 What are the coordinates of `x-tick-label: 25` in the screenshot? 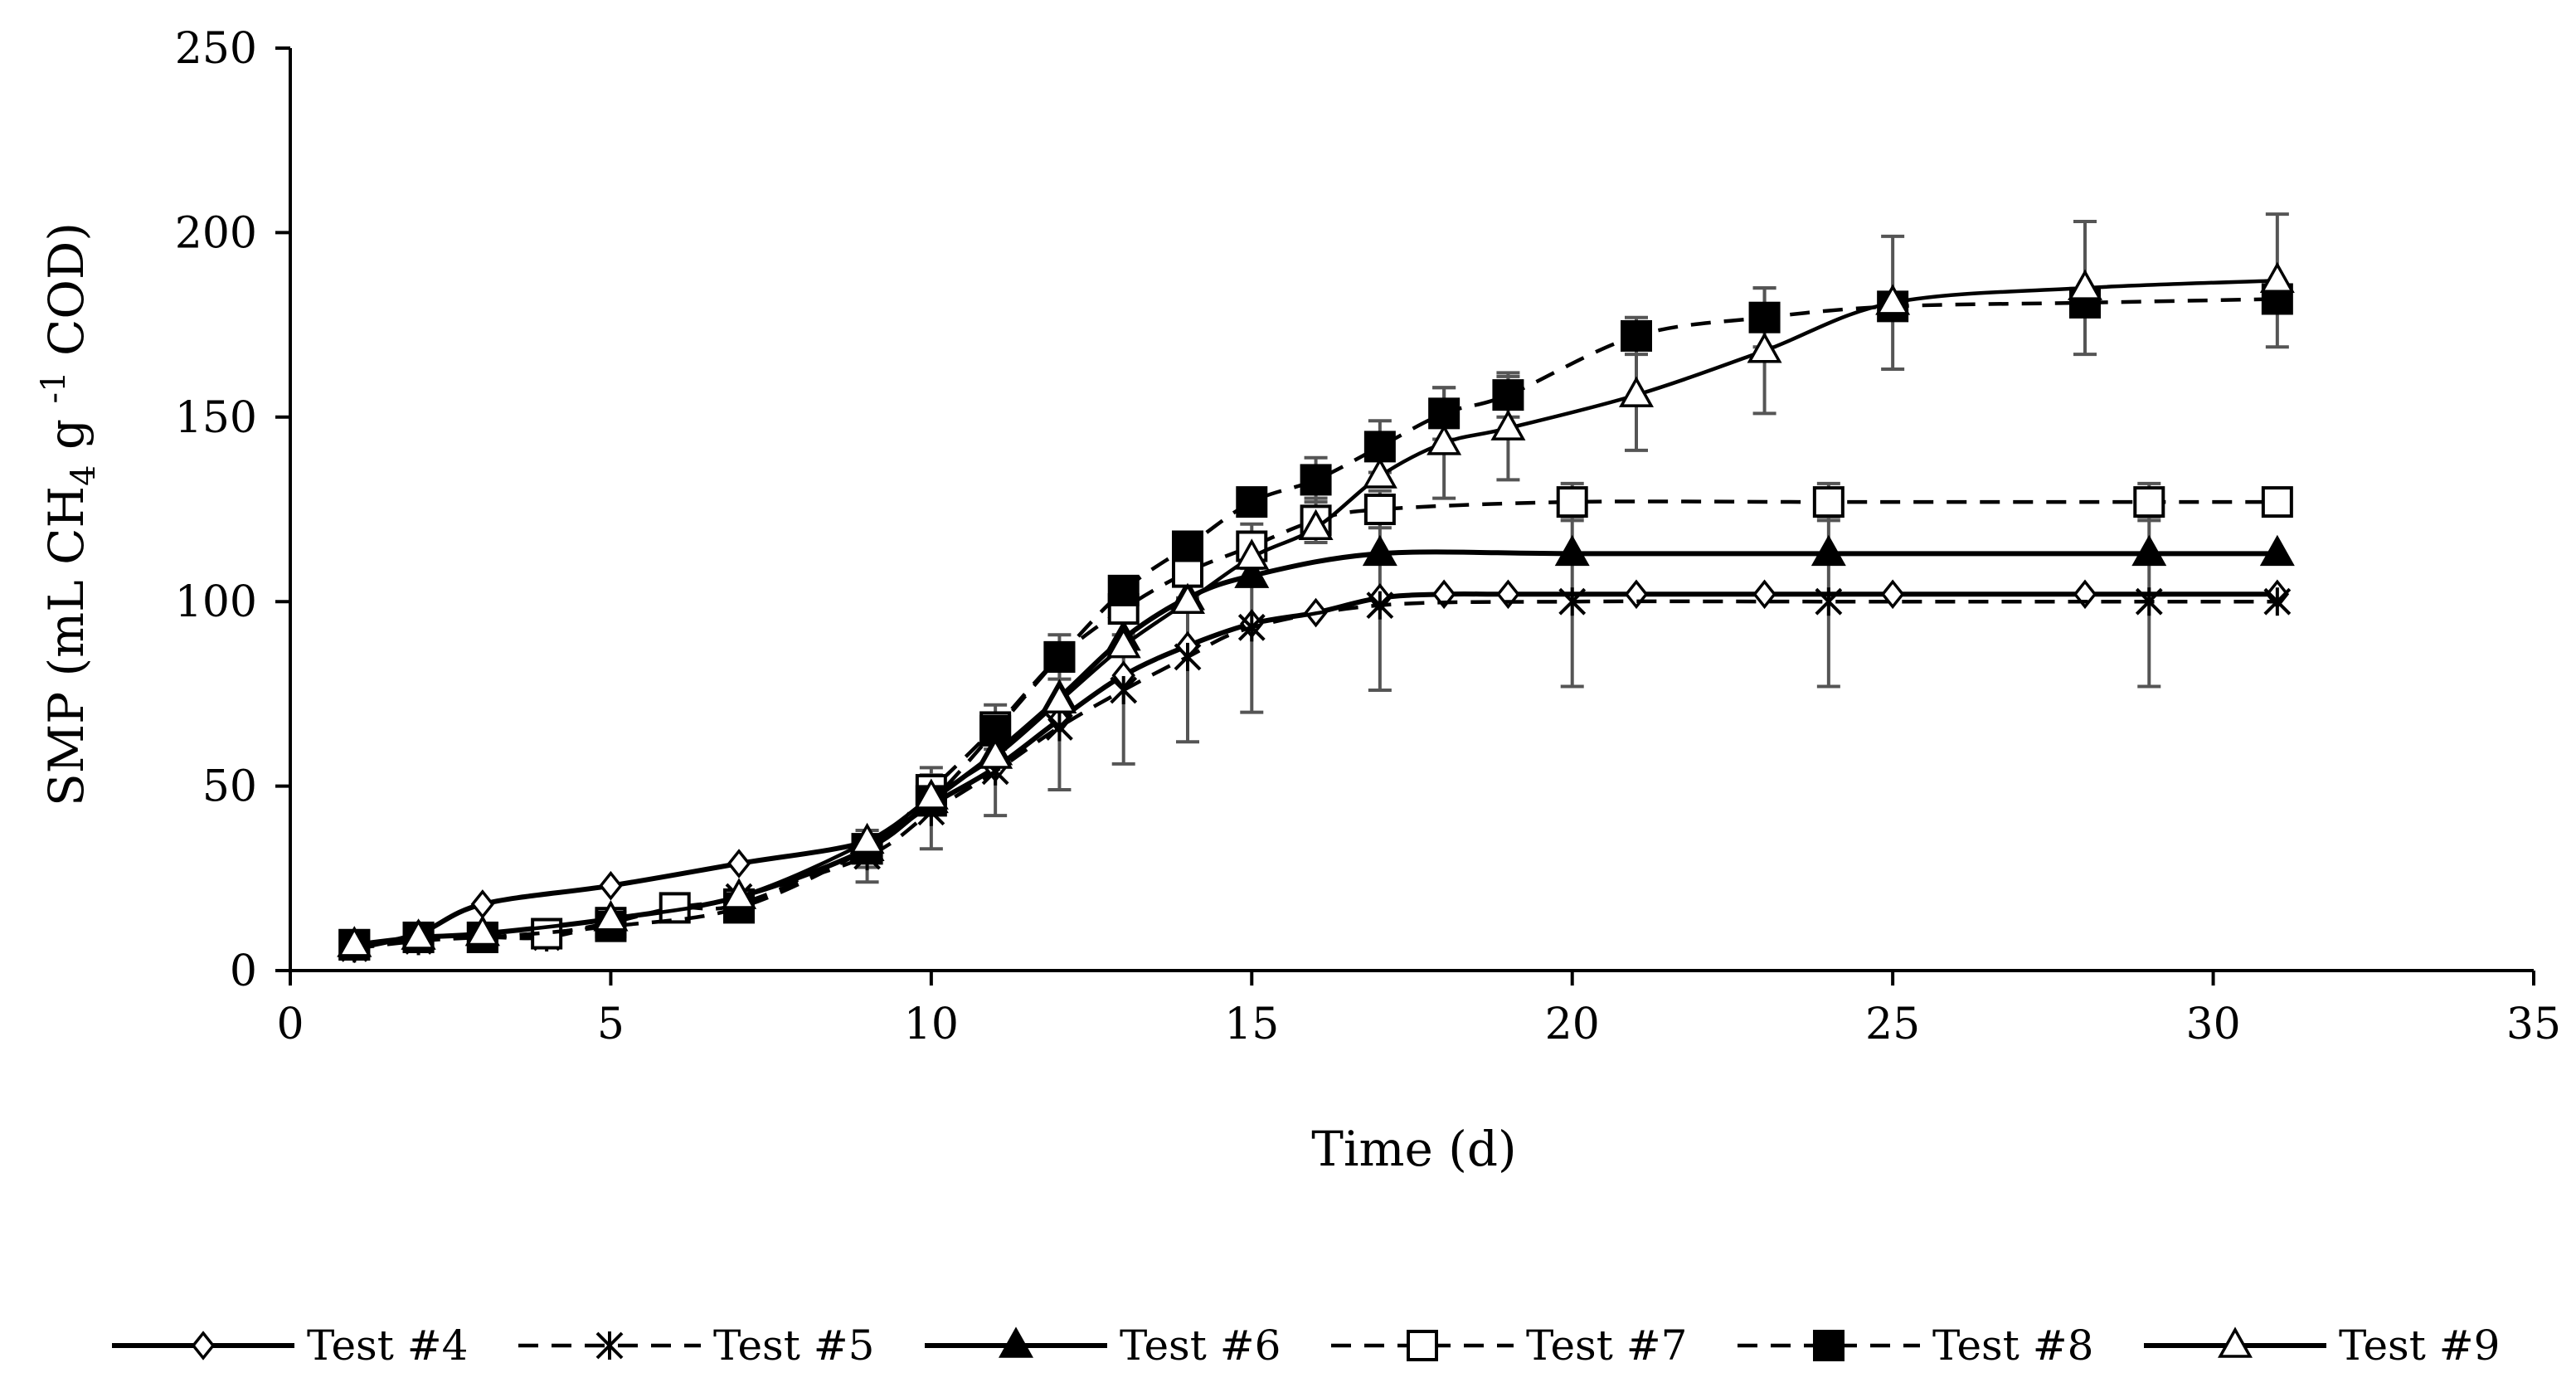 It's located at (1893, 1024).